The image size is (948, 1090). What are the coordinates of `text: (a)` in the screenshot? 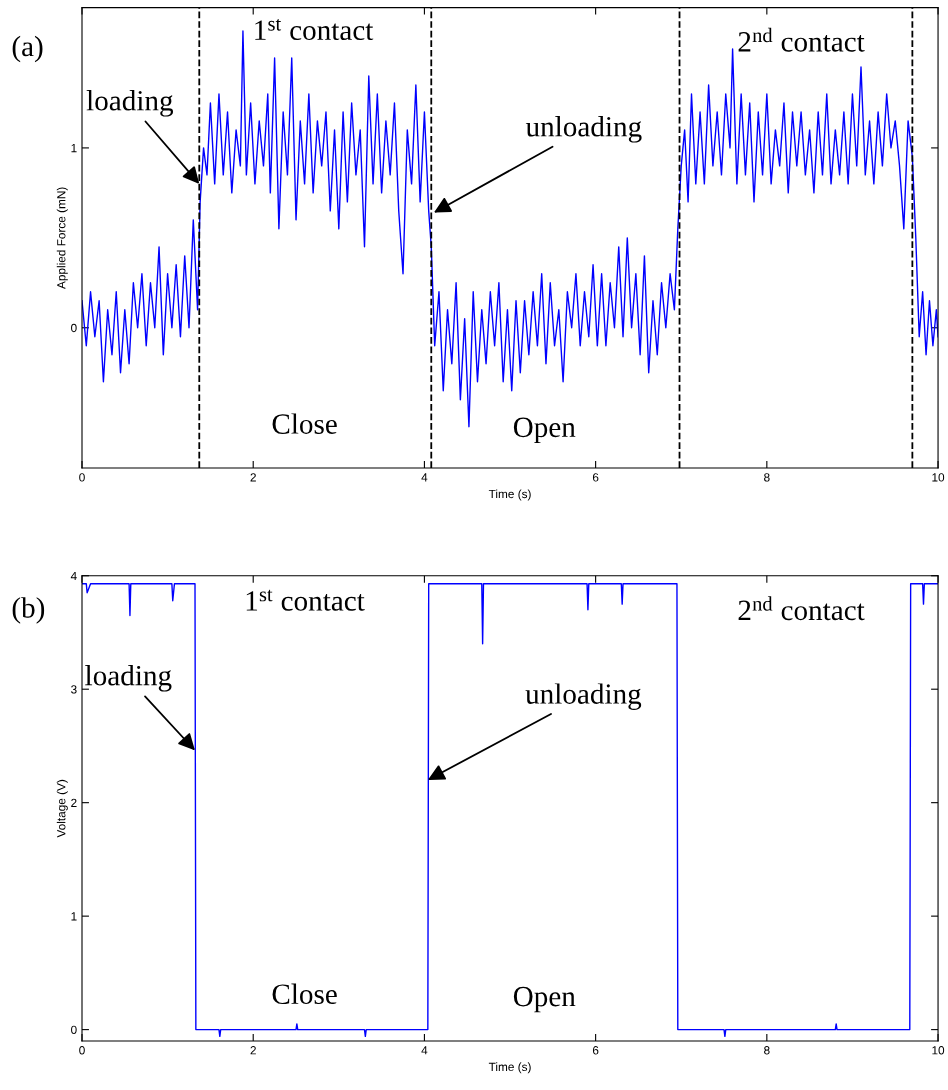 It's located at (27, 49).